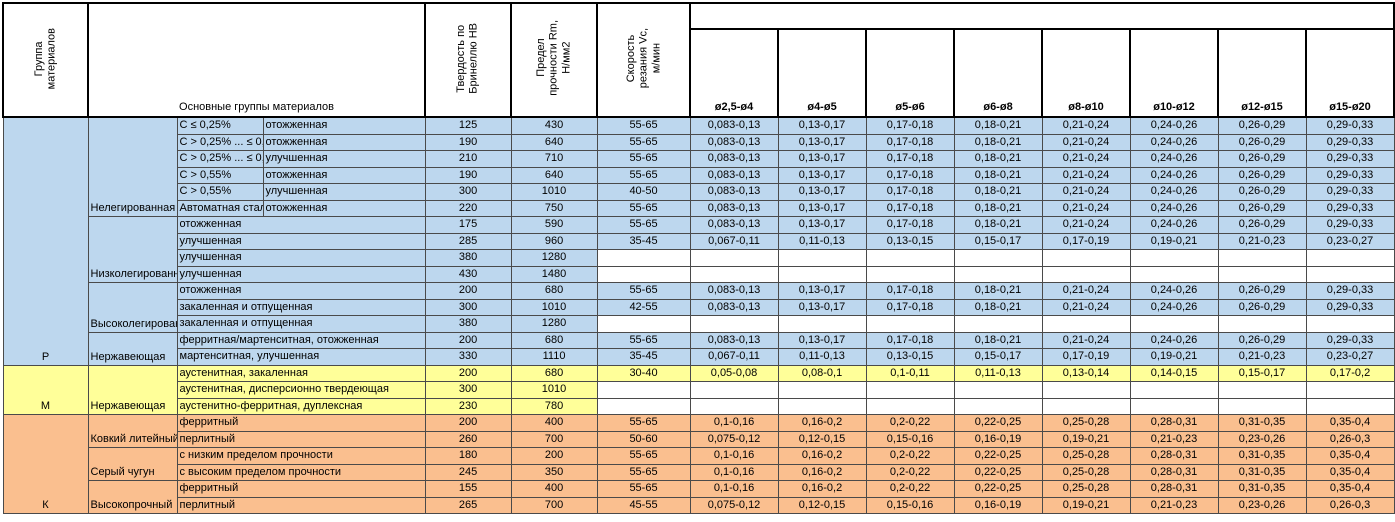 The image size is (1395, 522). What do you see at coordinates (910, 439) in the screenshot?
I see `feed-cell: 0,15-0,16` at bounding box center [910, 439].